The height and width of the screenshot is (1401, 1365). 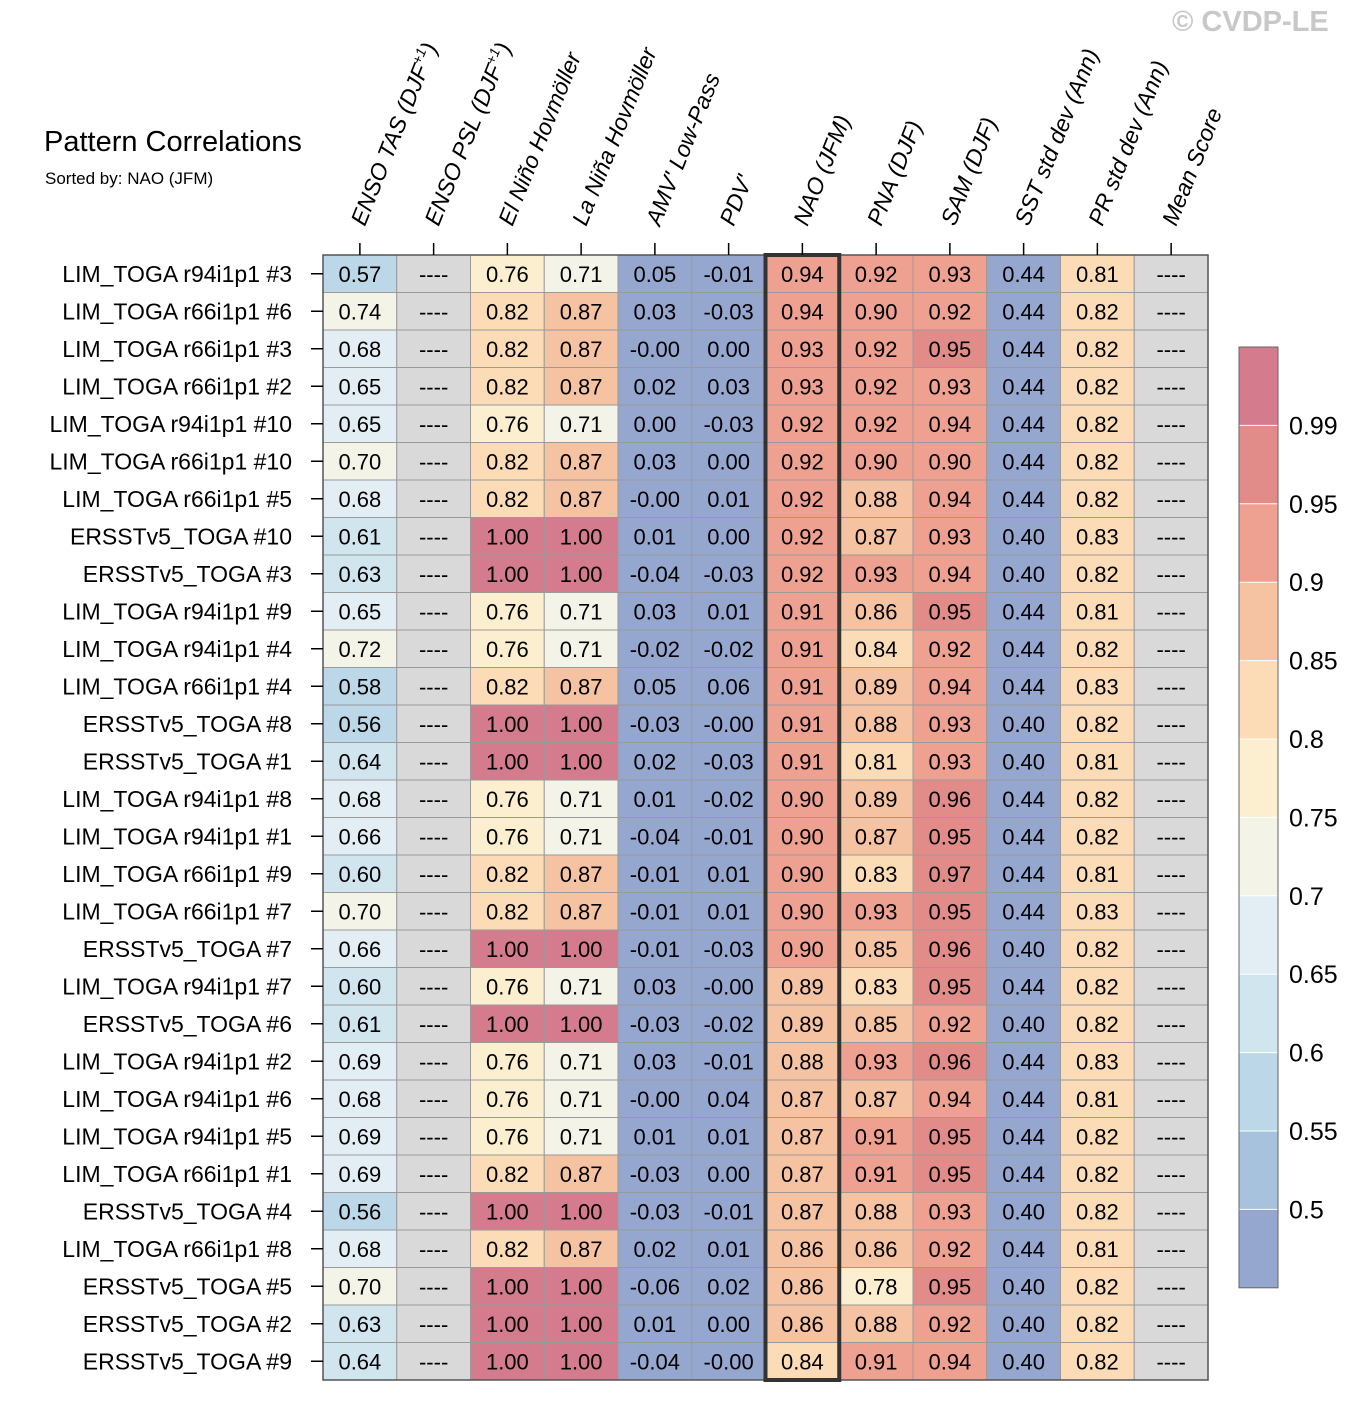 What do you see at coordinates (802, 1024) in the screenshot?
I see `cell-value: 0.89` at bounding box center [802, 1024].